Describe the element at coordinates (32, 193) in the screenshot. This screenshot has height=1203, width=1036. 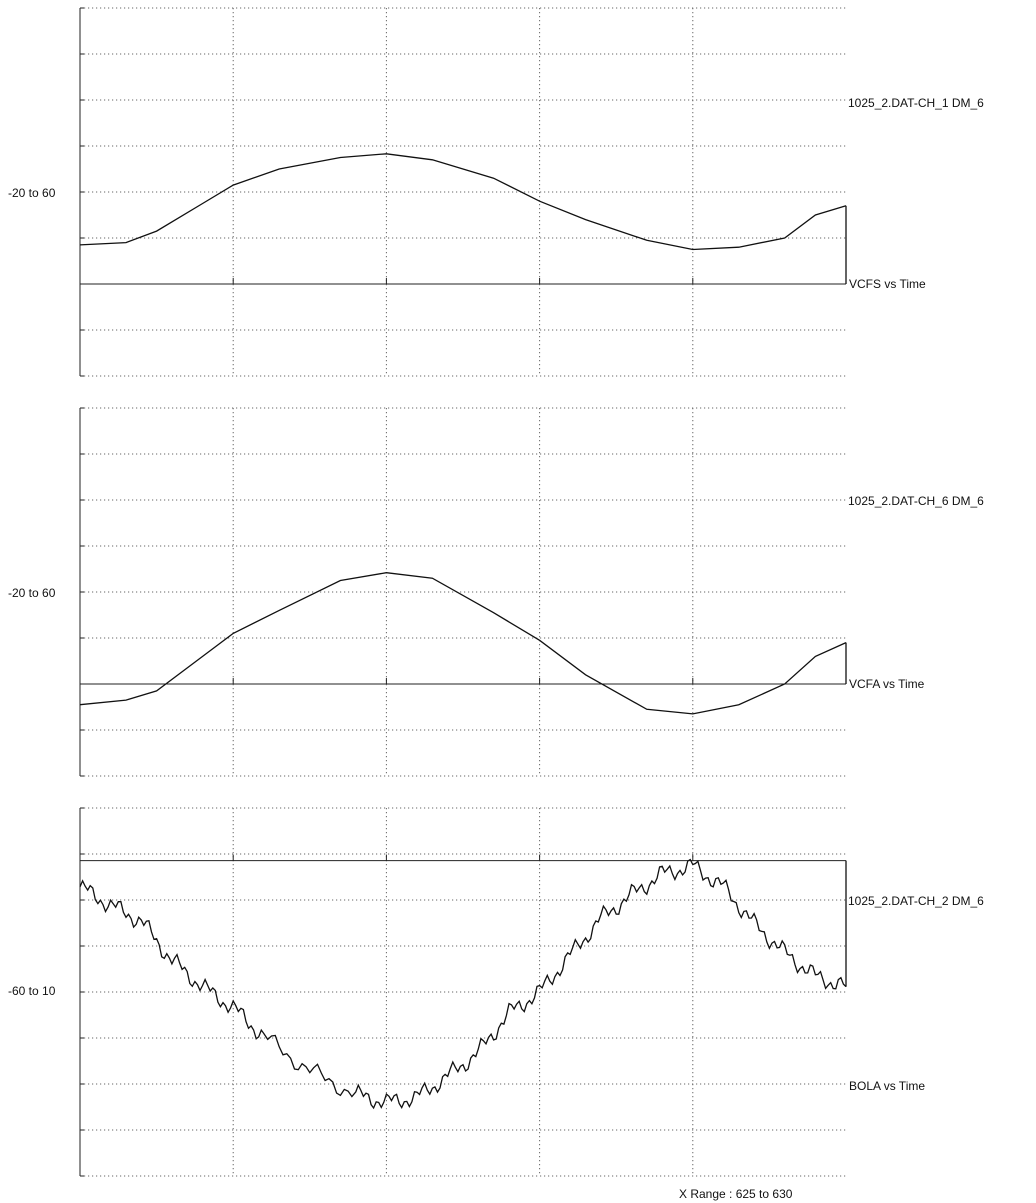
I see `panel-1-range-label: -20 to 60` at that location.